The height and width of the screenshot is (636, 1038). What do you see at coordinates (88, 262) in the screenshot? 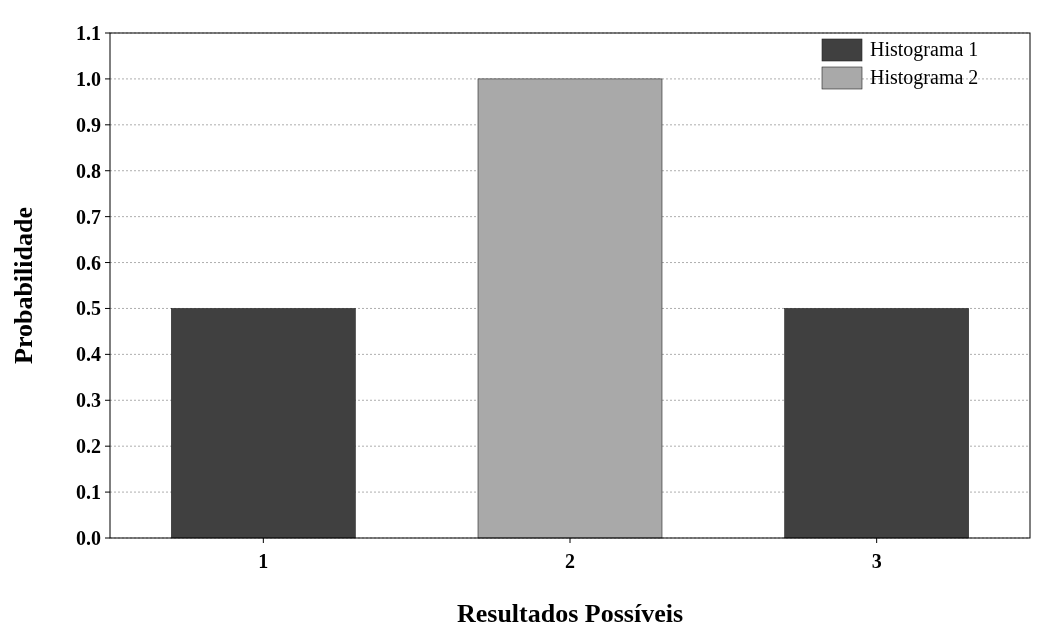
I see `y-tick-label: 0.6` at bounding box center [88, 262].